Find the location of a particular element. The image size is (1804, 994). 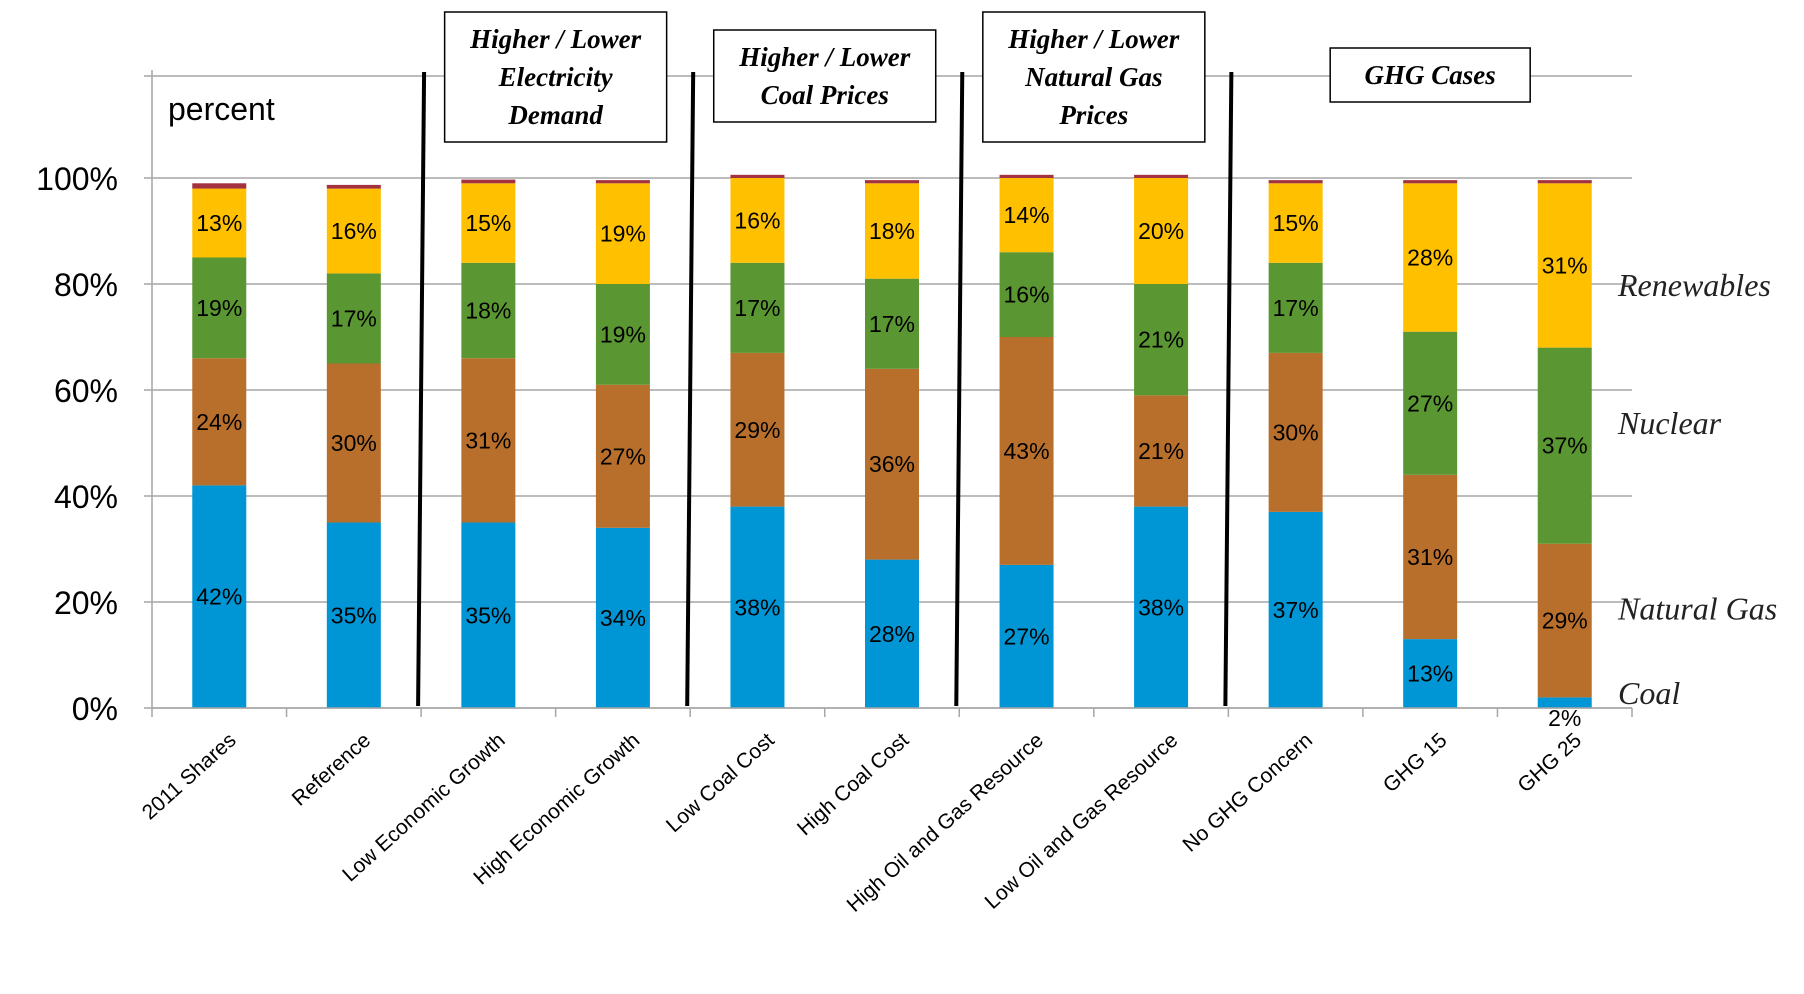

data-label: 18% is located at coordinates (892, 231).